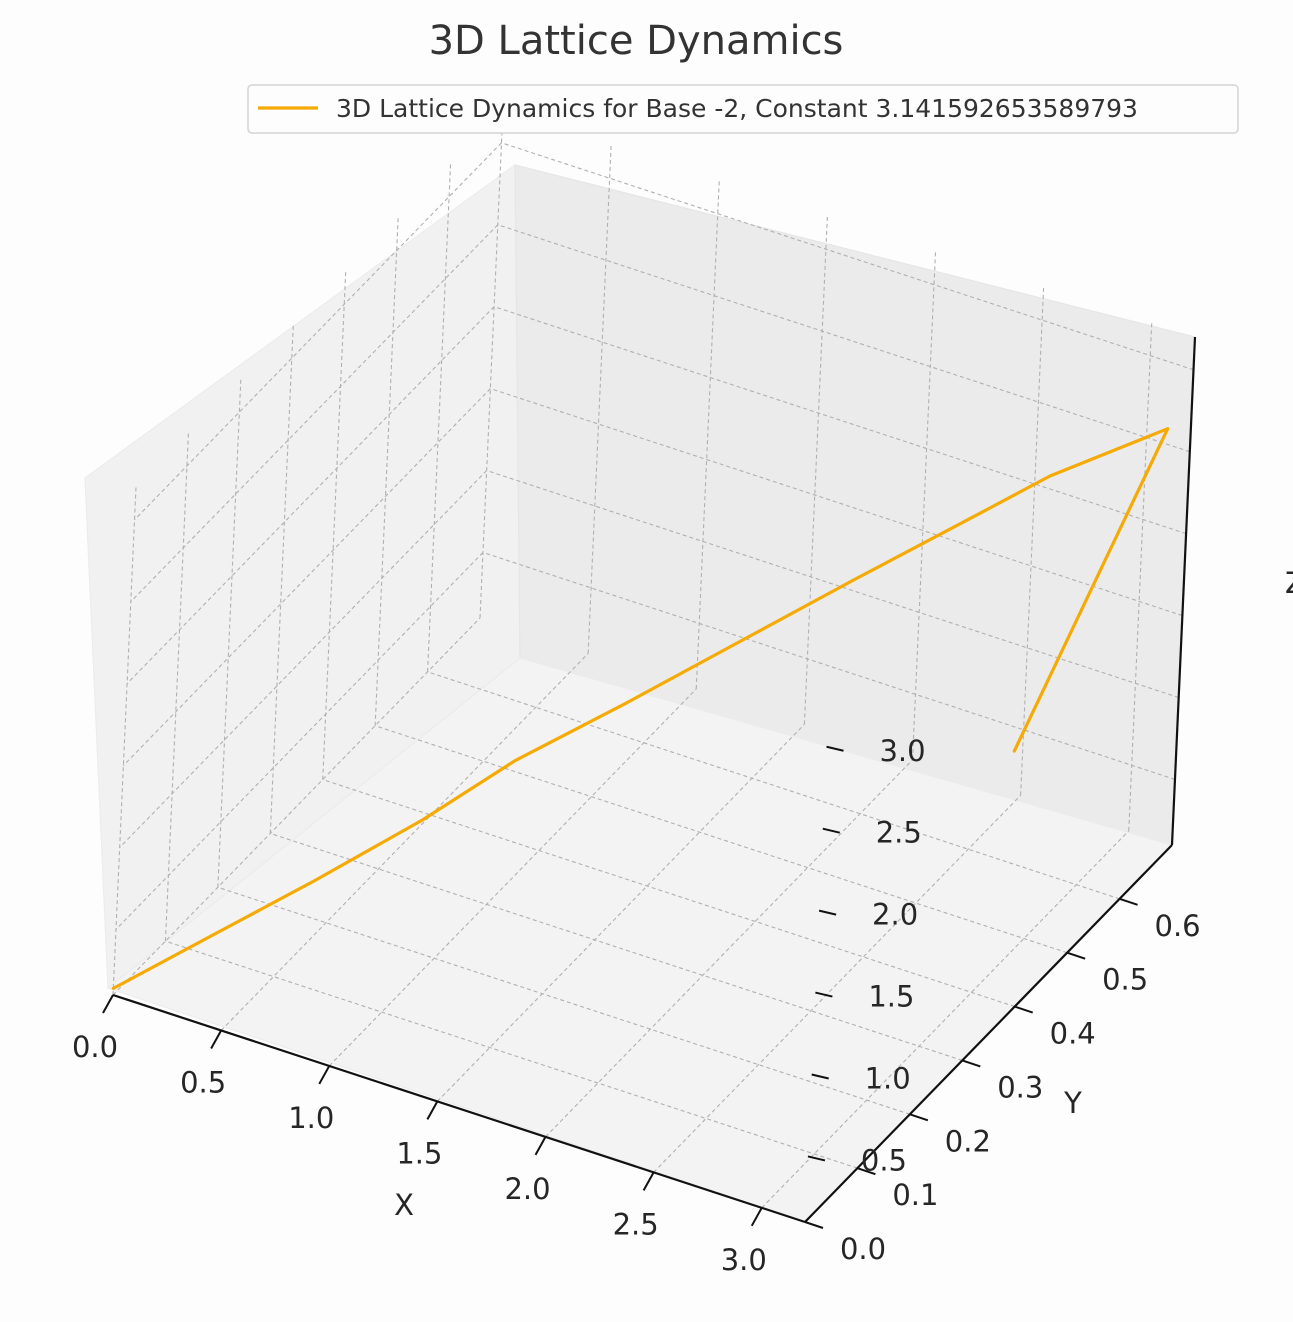 The width and height of the screenshot is (1293, 1322). I want to click on y-axis-line, so click(988, 1033).